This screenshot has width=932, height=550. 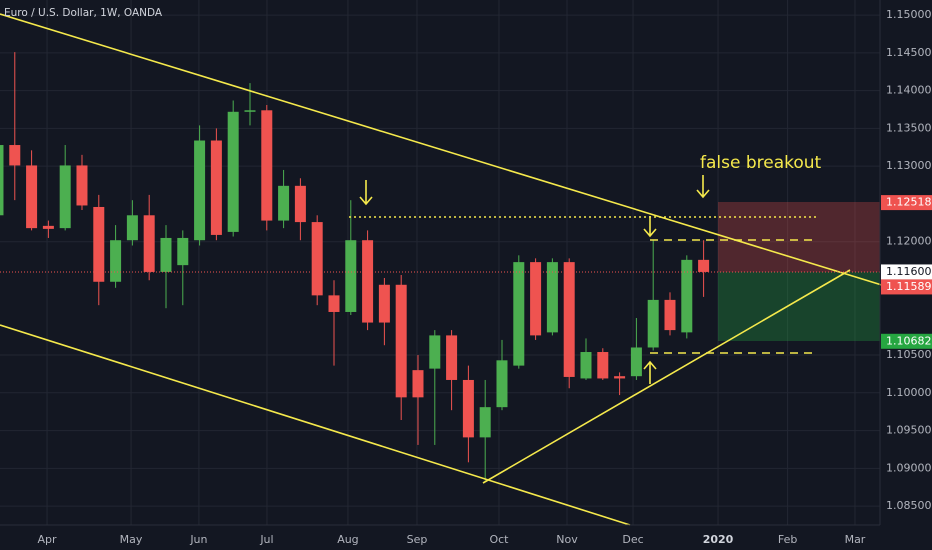 What do you see at coordinates (909, 202) in the screenshot?
I see `price-tag-label: 1.12518` at bounding box center [909, 202].